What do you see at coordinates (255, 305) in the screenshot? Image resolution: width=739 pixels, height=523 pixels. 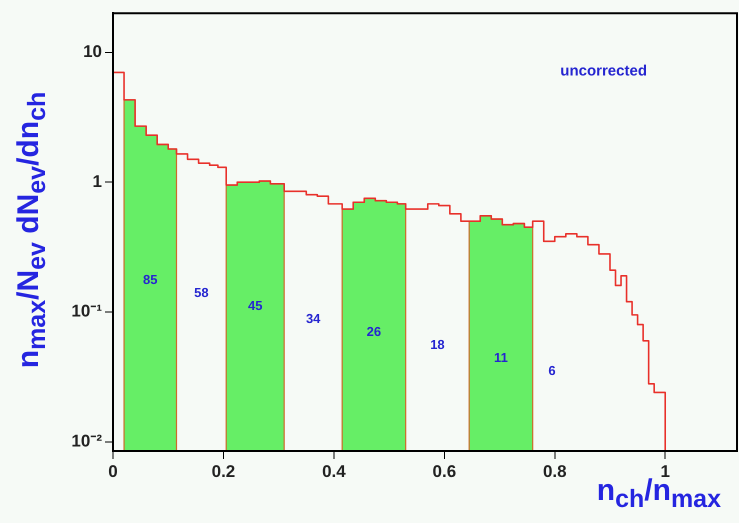 I see `annotation: 45` at bounding box center [255, 305].